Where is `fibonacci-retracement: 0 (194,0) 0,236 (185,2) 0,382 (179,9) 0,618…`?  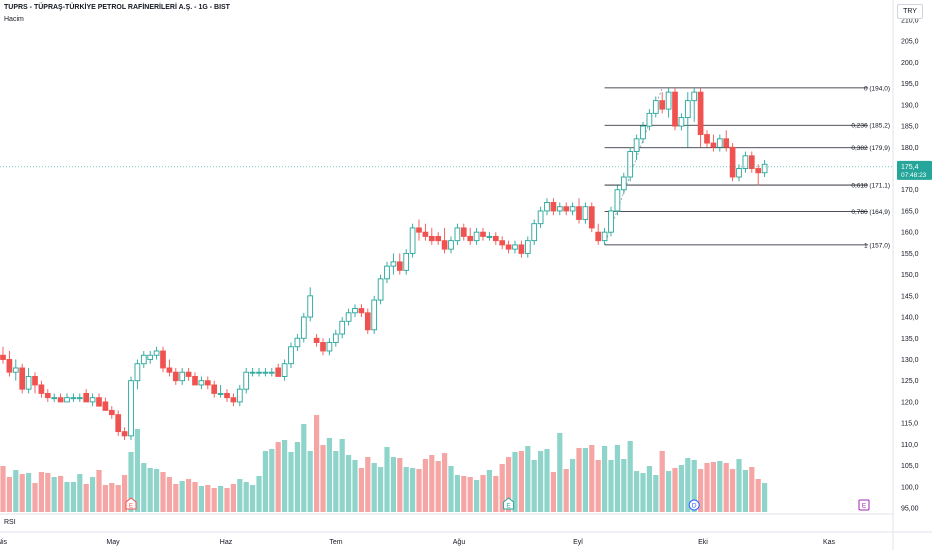
fibonacci-retracement: 0 (194,0) 0,236 (185,2) 0,382 (179,9) 0,618… is located at coordinates (747, 167).